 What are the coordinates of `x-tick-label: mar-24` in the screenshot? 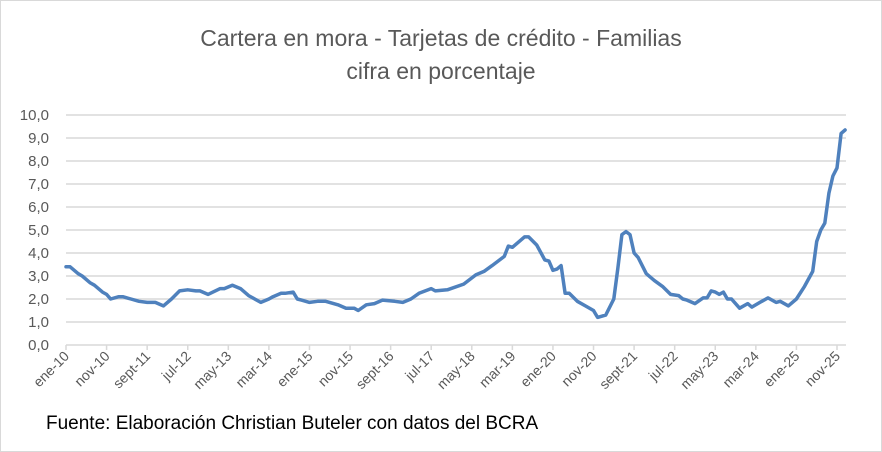 It's located at (740, 369).